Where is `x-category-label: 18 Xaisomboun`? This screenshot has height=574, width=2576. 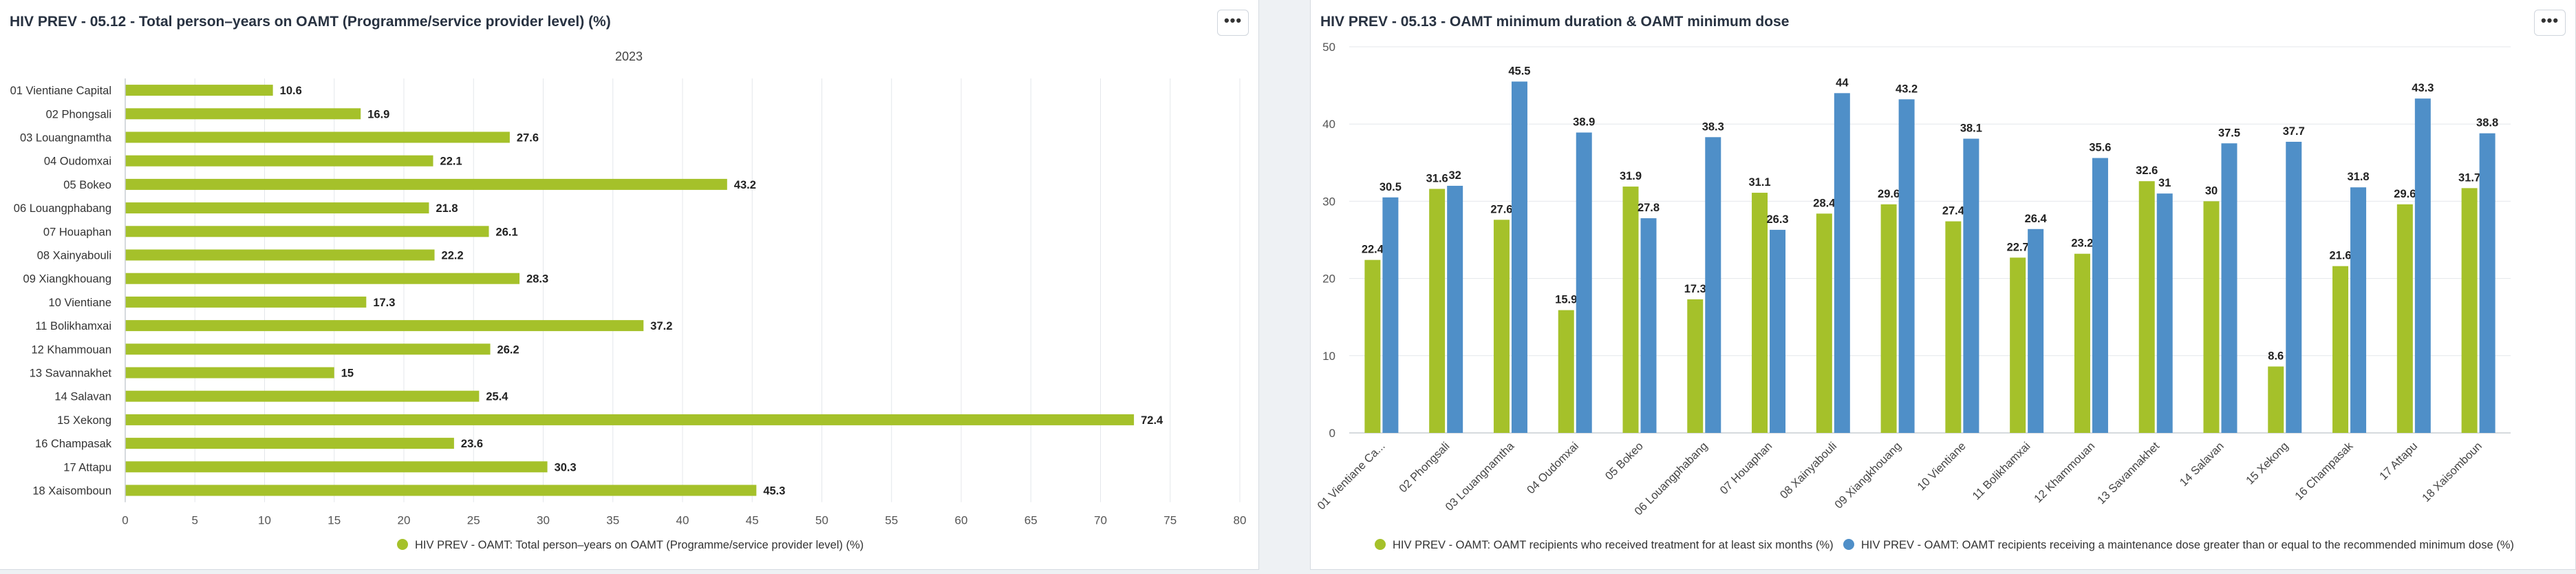 x-category-label: 18 Xaisomboun is located at coordinates (2452, 472).